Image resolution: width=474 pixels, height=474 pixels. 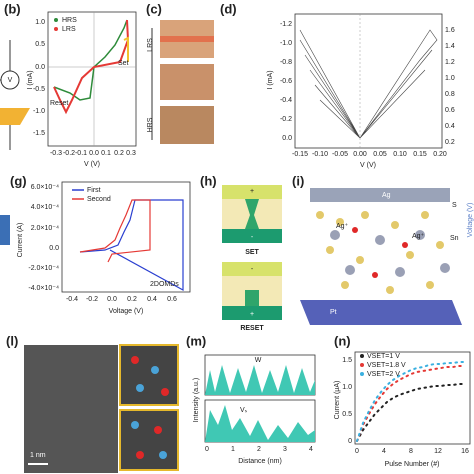 I want to click on x-tick-label: -0.3, so click(x=56, y=153).